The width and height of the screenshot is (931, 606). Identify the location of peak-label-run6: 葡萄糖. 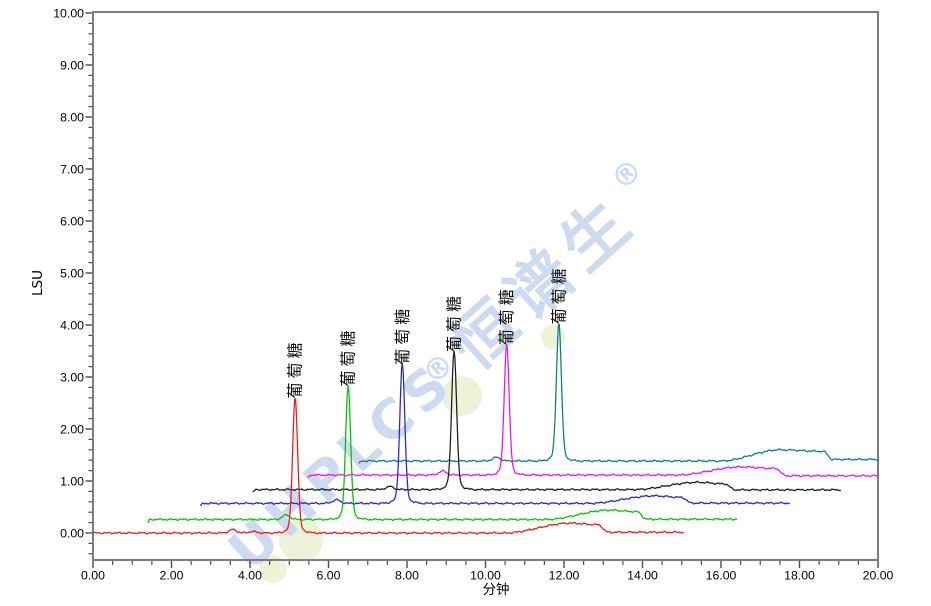
(558, 294).